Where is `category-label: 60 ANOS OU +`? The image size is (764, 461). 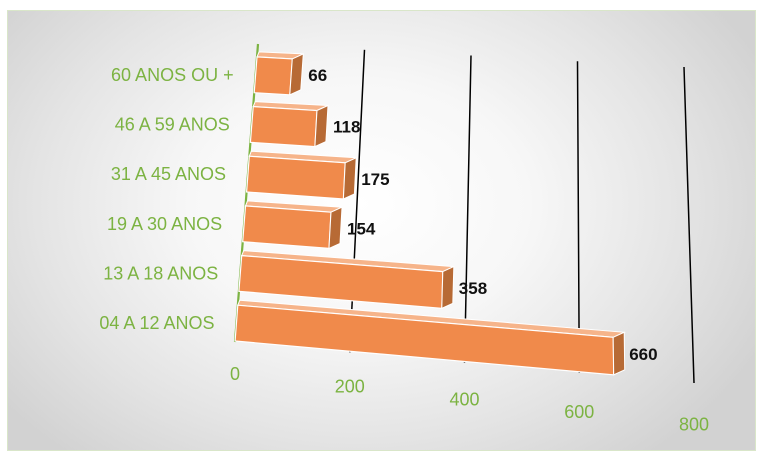 category-label: 60 ANOS OU + is located at coordinates (172, 75).